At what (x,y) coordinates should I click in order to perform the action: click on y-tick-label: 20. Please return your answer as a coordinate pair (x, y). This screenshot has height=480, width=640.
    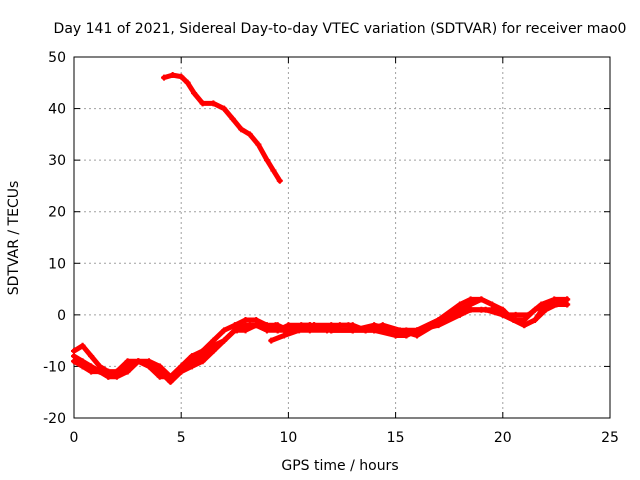
    Looking at the image, I should click on (57, 213).